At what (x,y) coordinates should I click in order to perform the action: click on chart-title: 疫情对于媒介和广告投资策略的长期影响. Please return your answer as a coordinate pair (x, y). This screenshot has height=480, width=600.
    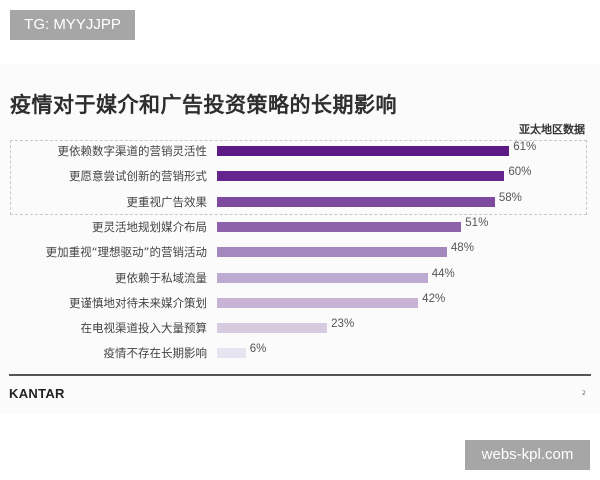
    Looking at the image, I should click on (203, 105).